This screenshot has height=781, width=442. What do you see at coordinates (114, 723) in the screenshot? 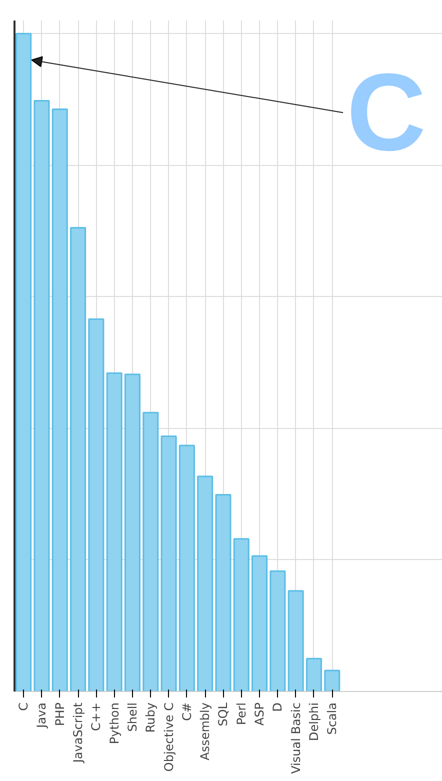
I see `x-tick-label: Python` at bounding box center [114, 723].